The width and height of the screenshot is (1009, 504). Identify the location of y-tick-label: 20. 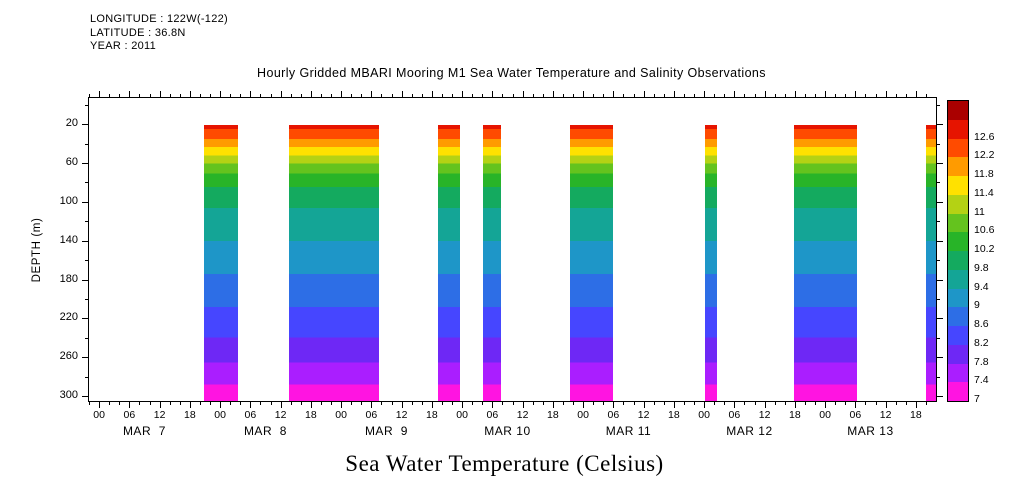
(71, 123).